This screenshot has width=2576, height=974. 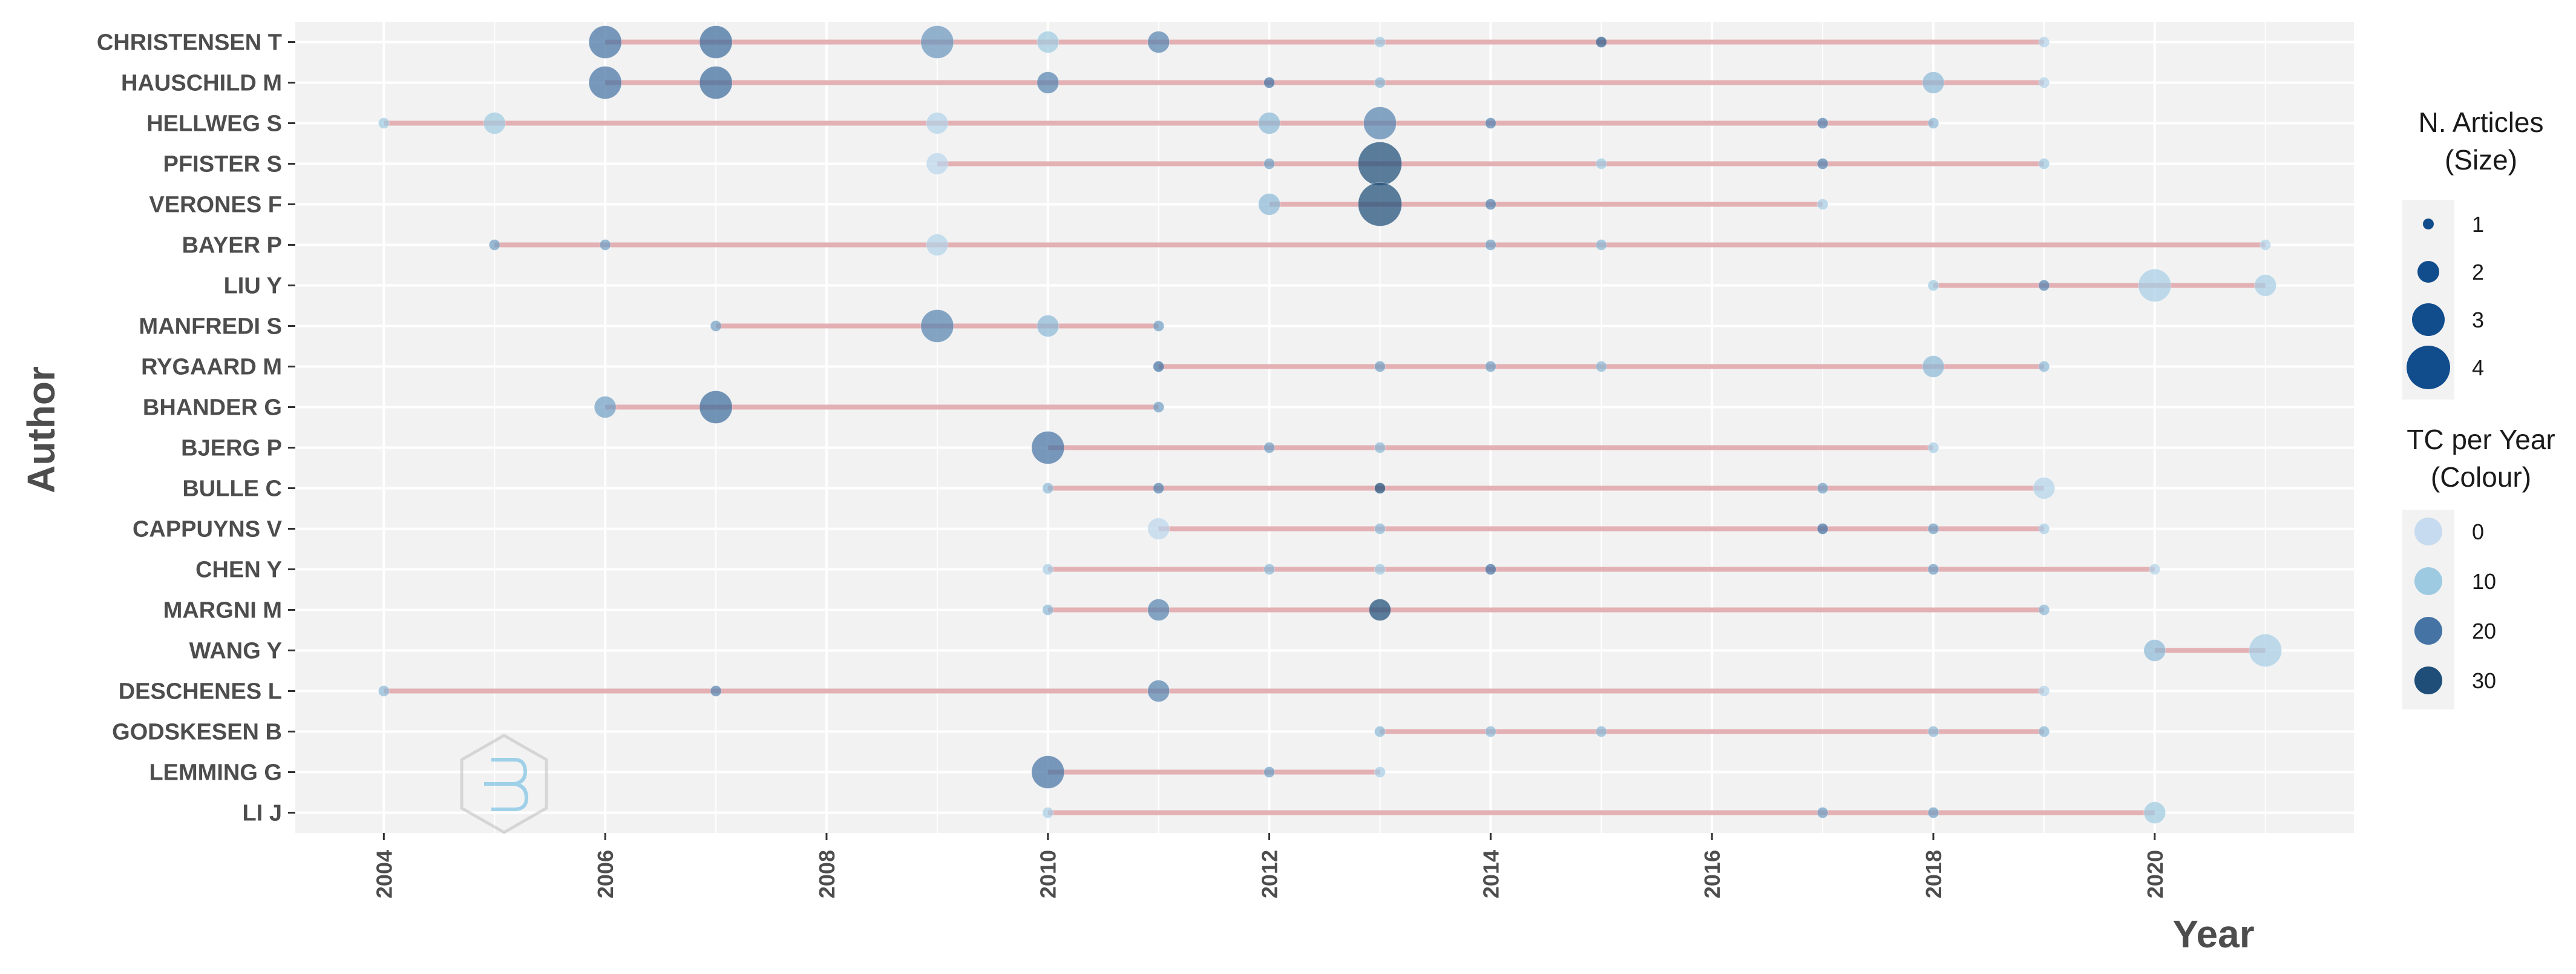 I want to click on author-label: CHEN Y, so click(x=238, y=570).